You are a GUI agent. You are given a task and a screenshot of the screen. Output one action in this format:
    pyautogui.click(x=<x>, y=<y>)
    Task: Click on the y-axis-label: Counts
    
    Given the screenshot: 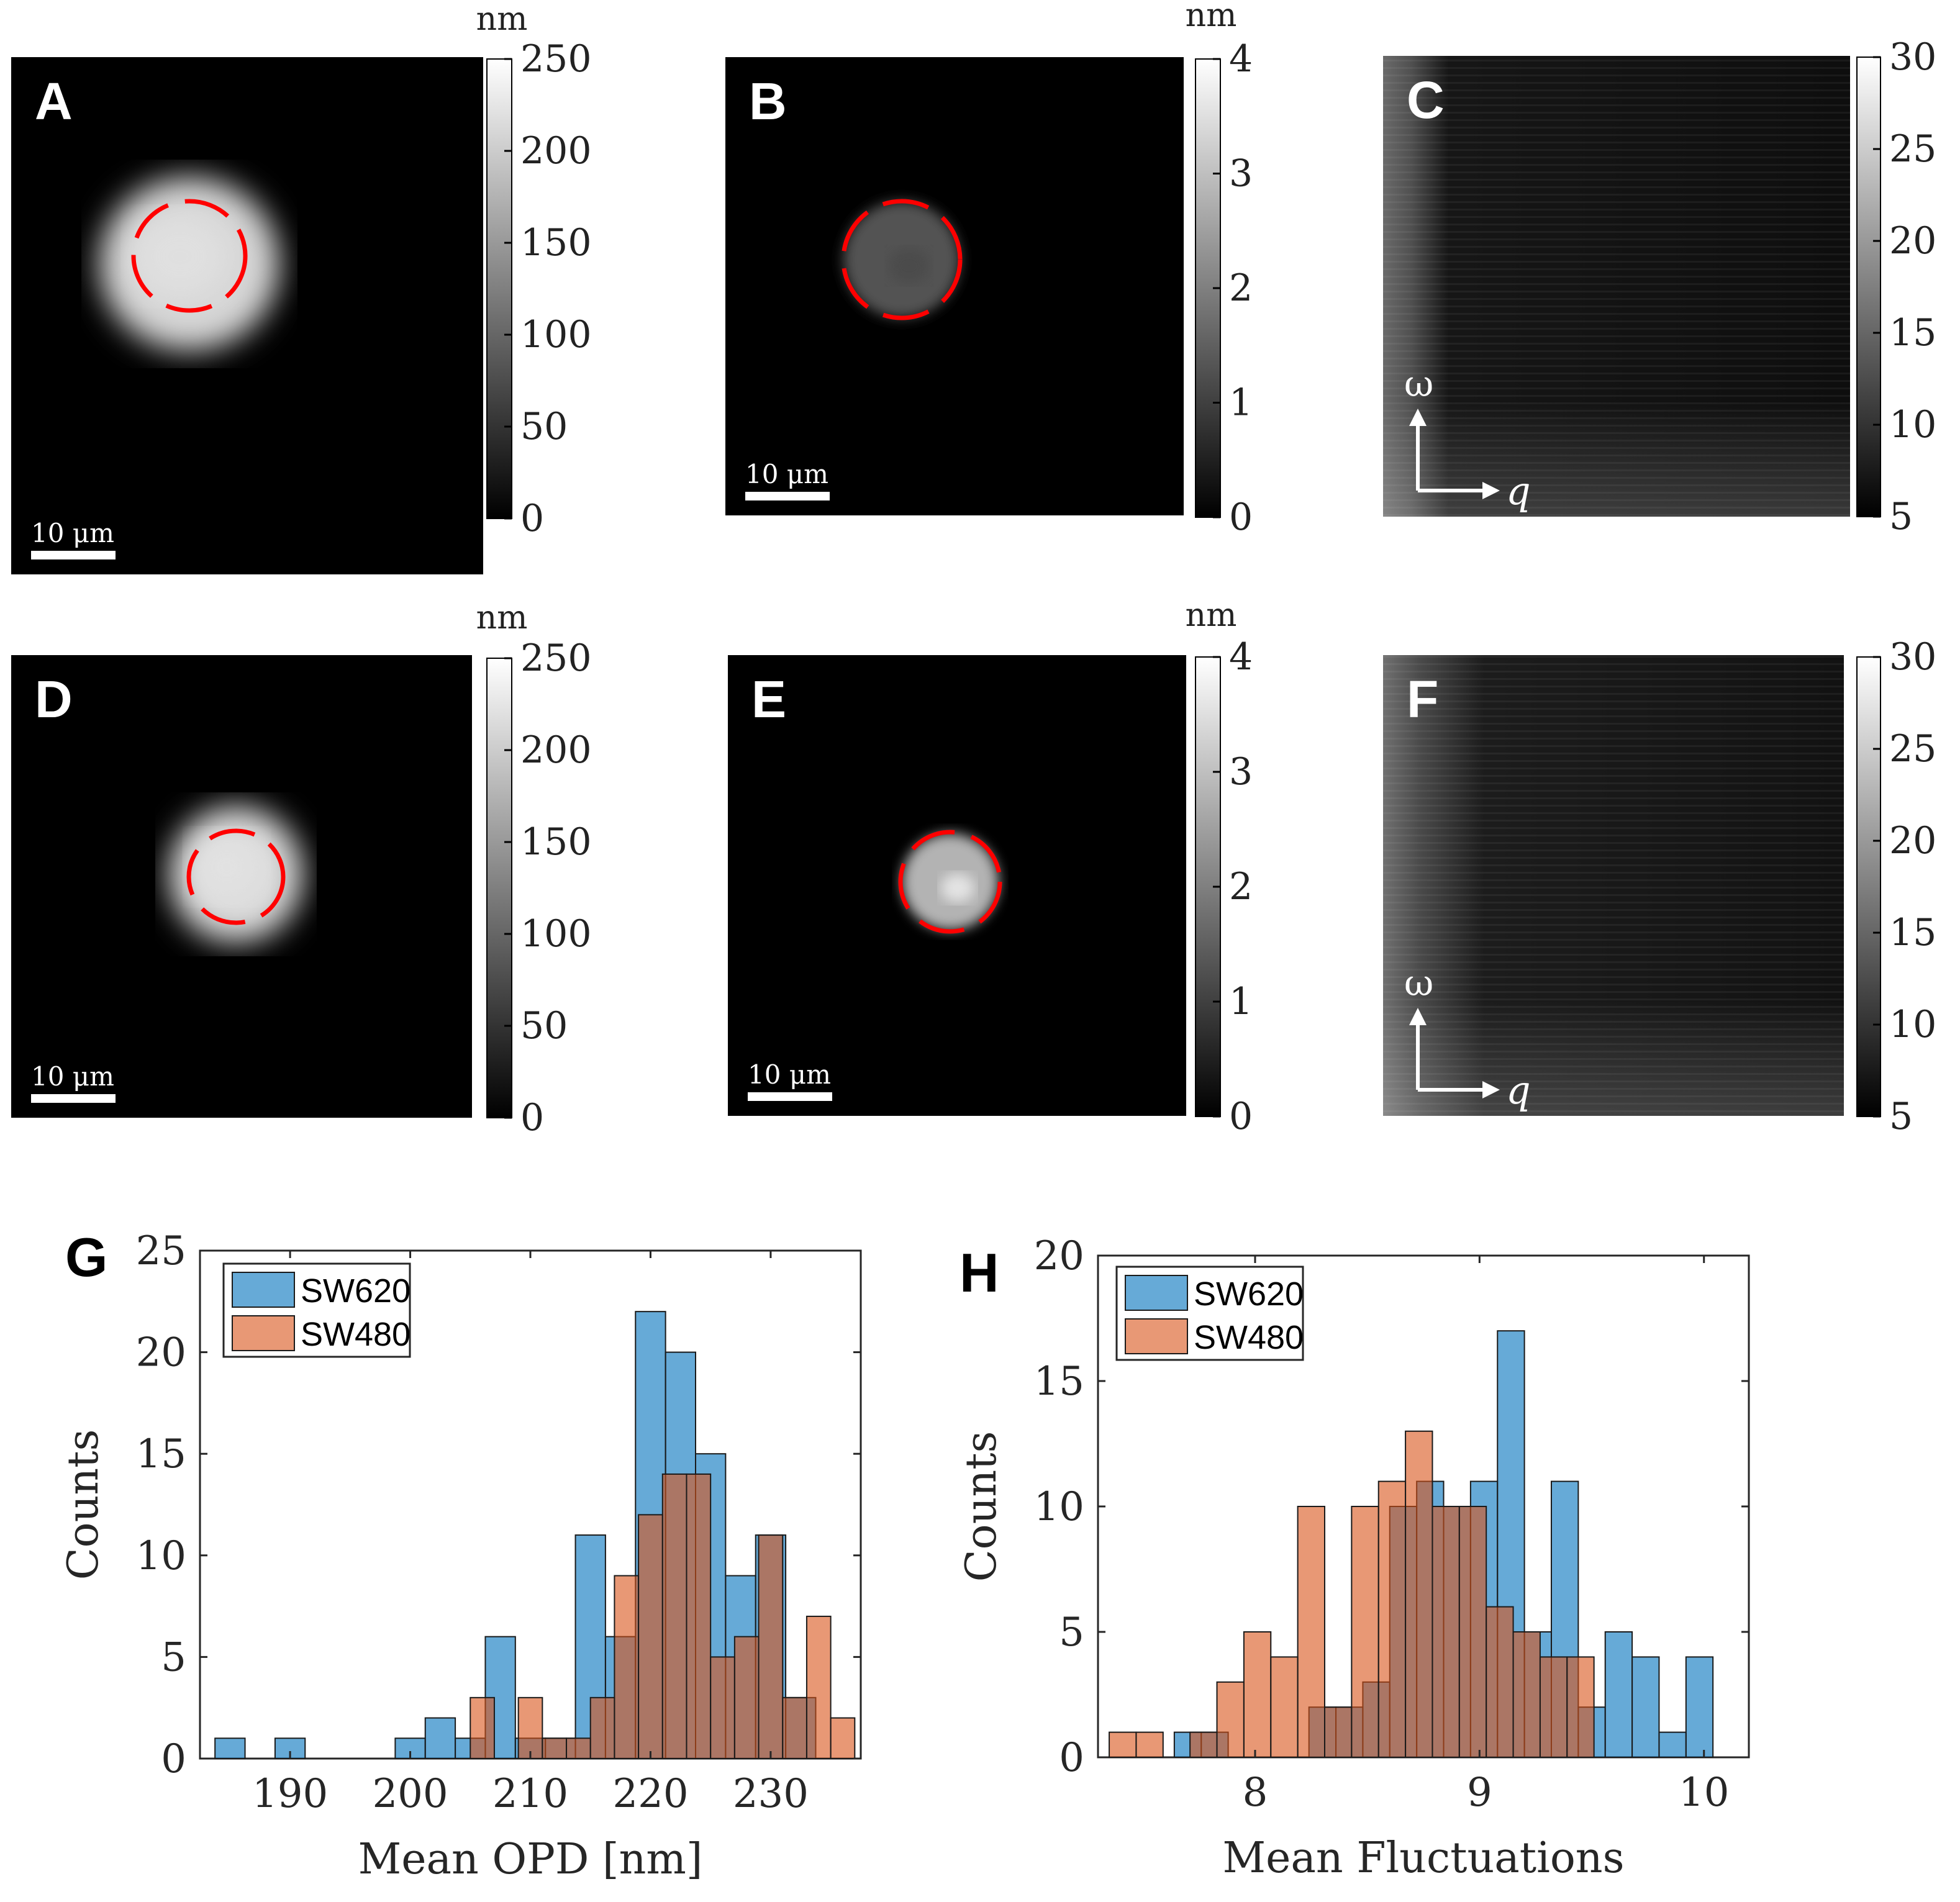 What is the action you would take?
    pyautogui.click(x=83, y=1504)
    